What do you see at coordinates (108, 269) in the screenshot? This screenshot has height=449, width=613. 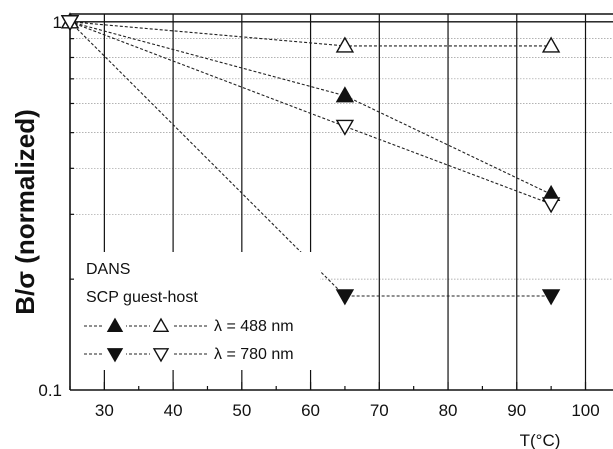 I see `legend-title-dans: DANS` at bounding box center [108, 269].